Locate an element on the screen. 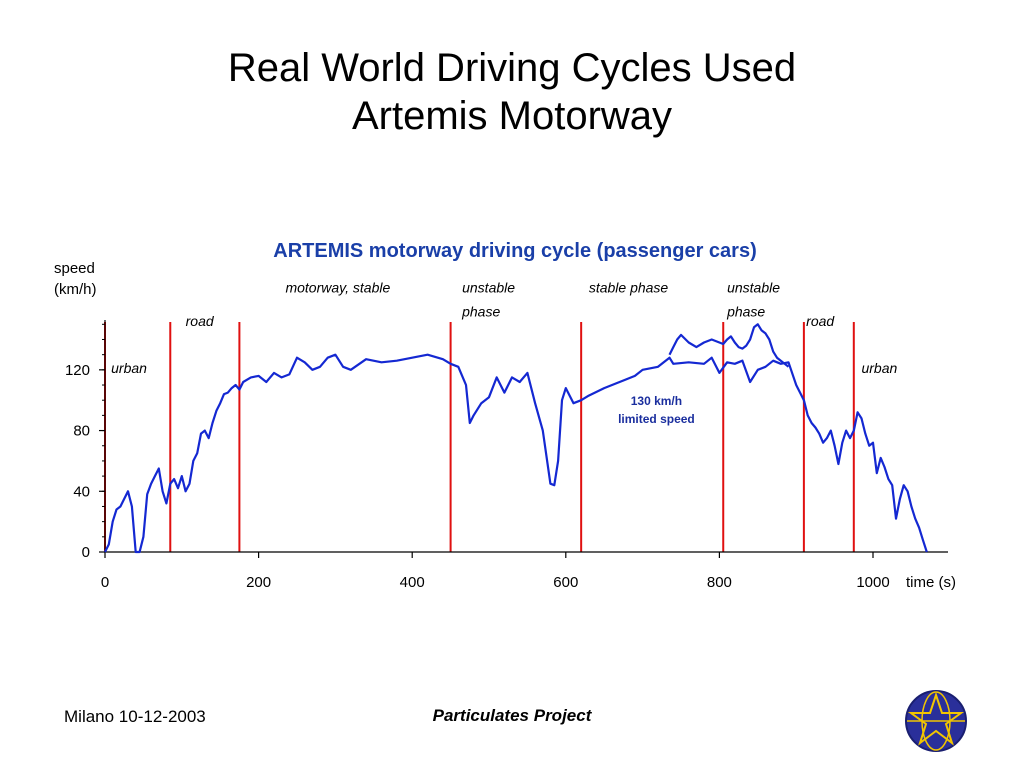 The width and height of the screenshot is (1024, 768). y-tick-label-0: 0 is located at coordinates (86, 552).